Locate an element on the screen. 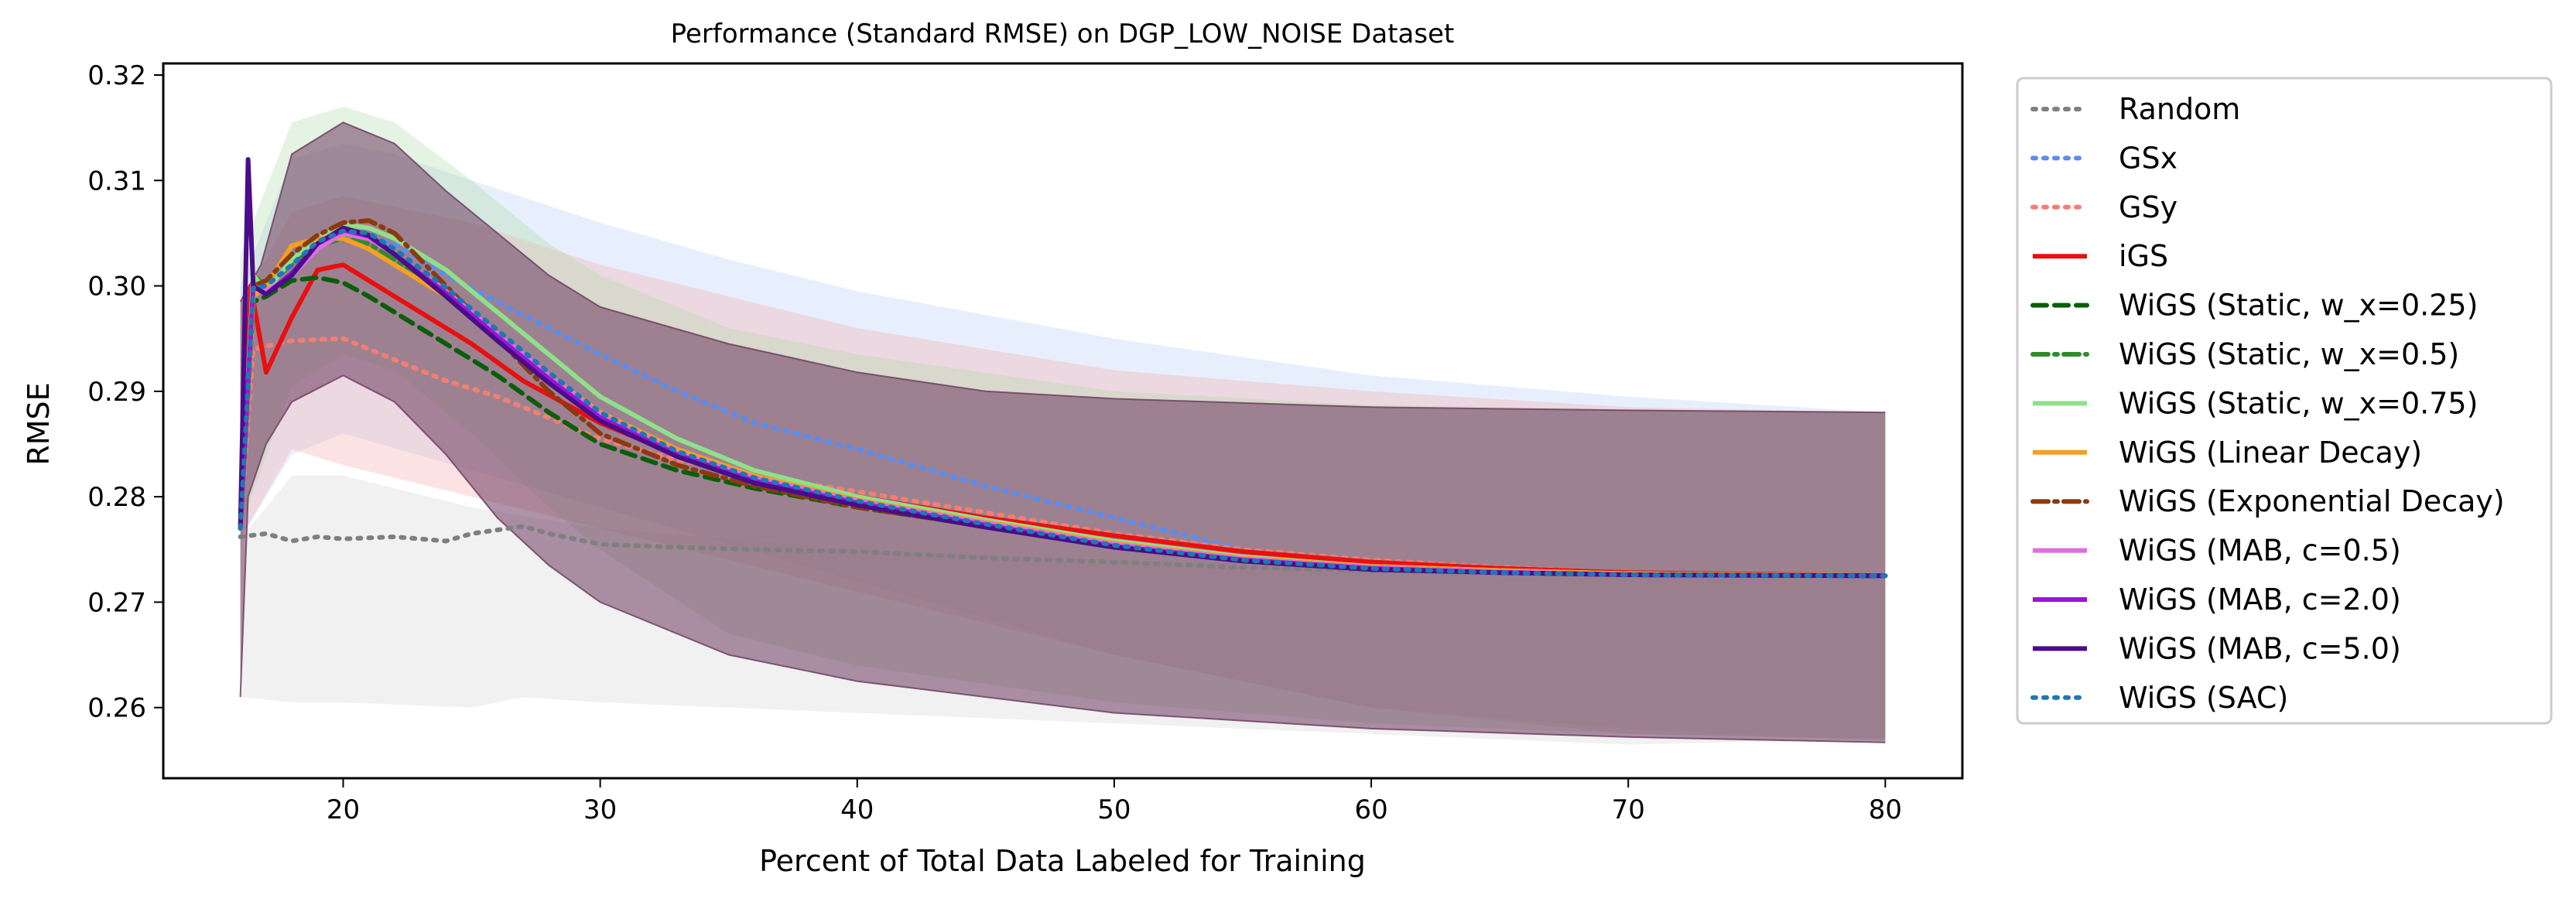  x-tick-label: 50 is located at coordinates (1114, 810).